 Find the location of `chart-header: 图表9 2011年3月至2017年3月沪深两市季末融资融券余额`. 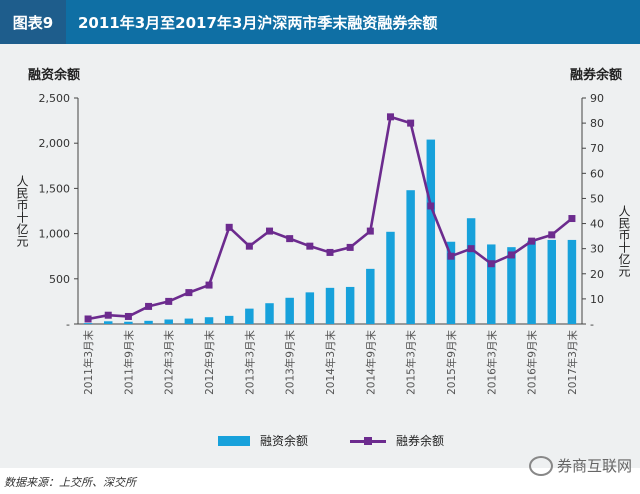

chart-header: 图表9 2011年3月至2017年3月沪深两市季末融资融券余额 is located at coordinates (320, 22).